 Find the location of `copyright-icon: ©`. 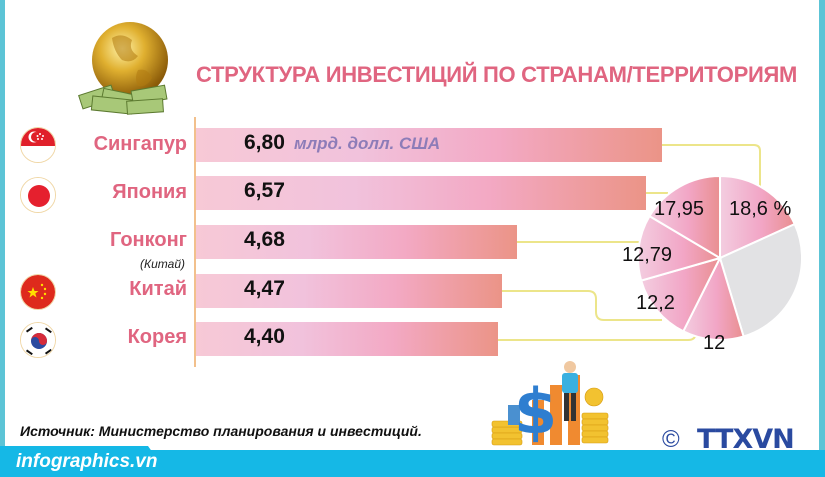

copyright-icon: © is located at coordinates (671, 439).